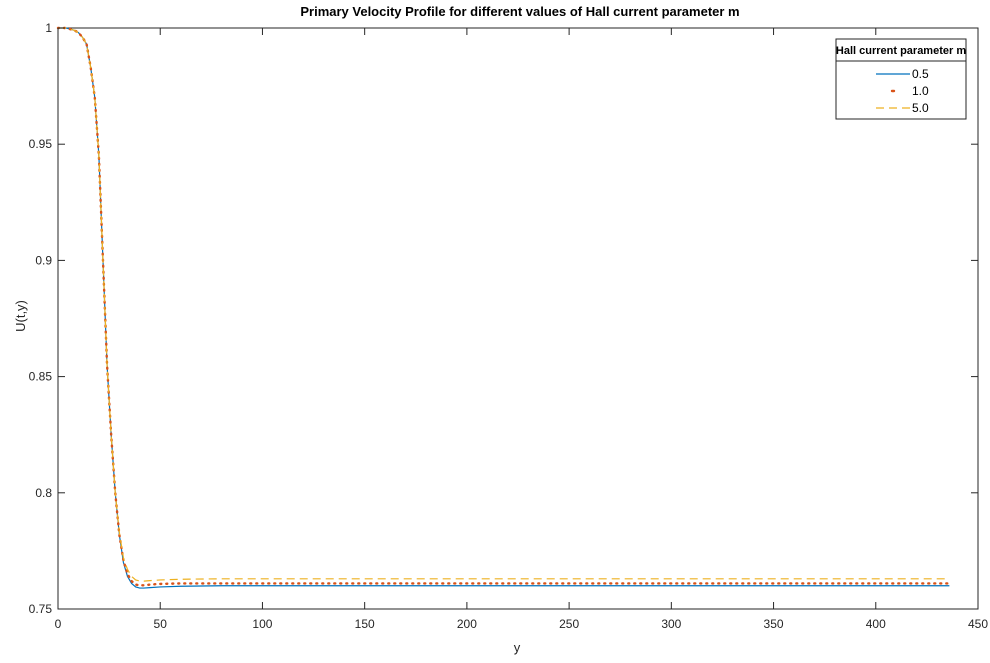 Image resolution: width=990 pixels, height=663 pixels. I want to click on y-tick-label: 0.95, so click(41, 144).